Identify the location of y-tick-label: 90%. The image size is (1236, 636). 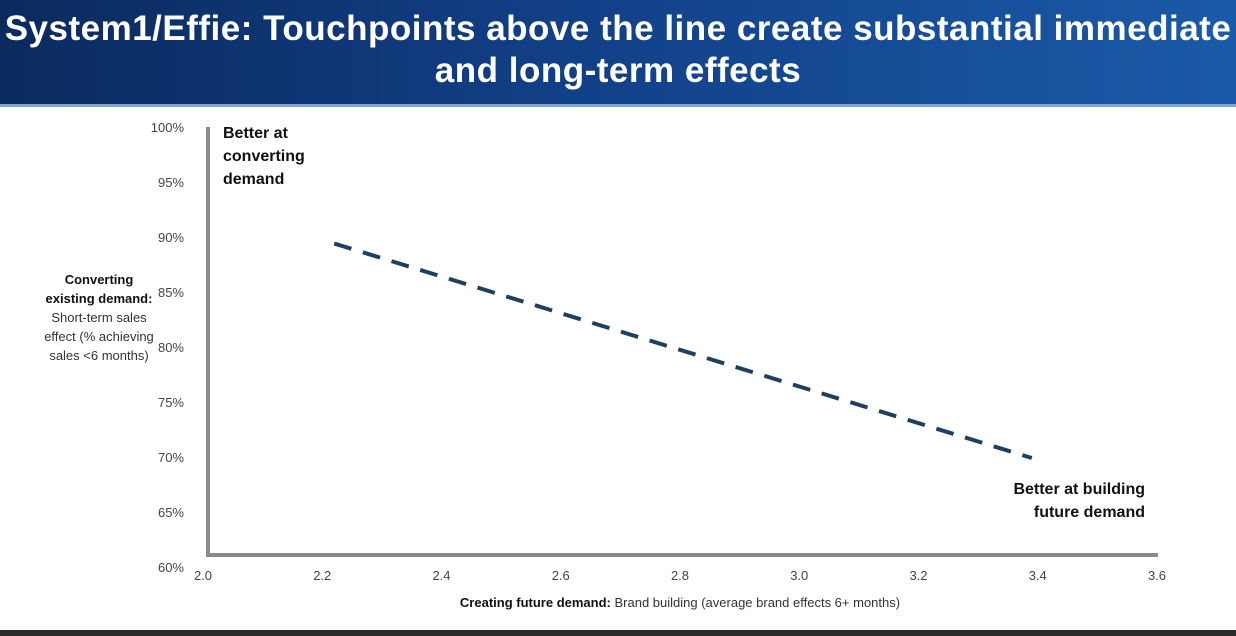
(171, 237).